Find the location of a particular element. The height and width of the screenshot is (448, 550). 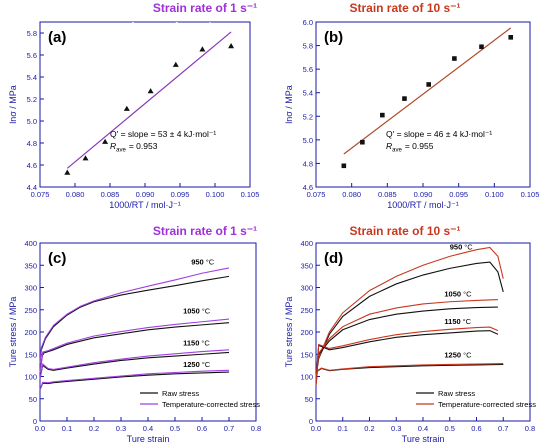

fit-line is located at coordinates (149, 100).